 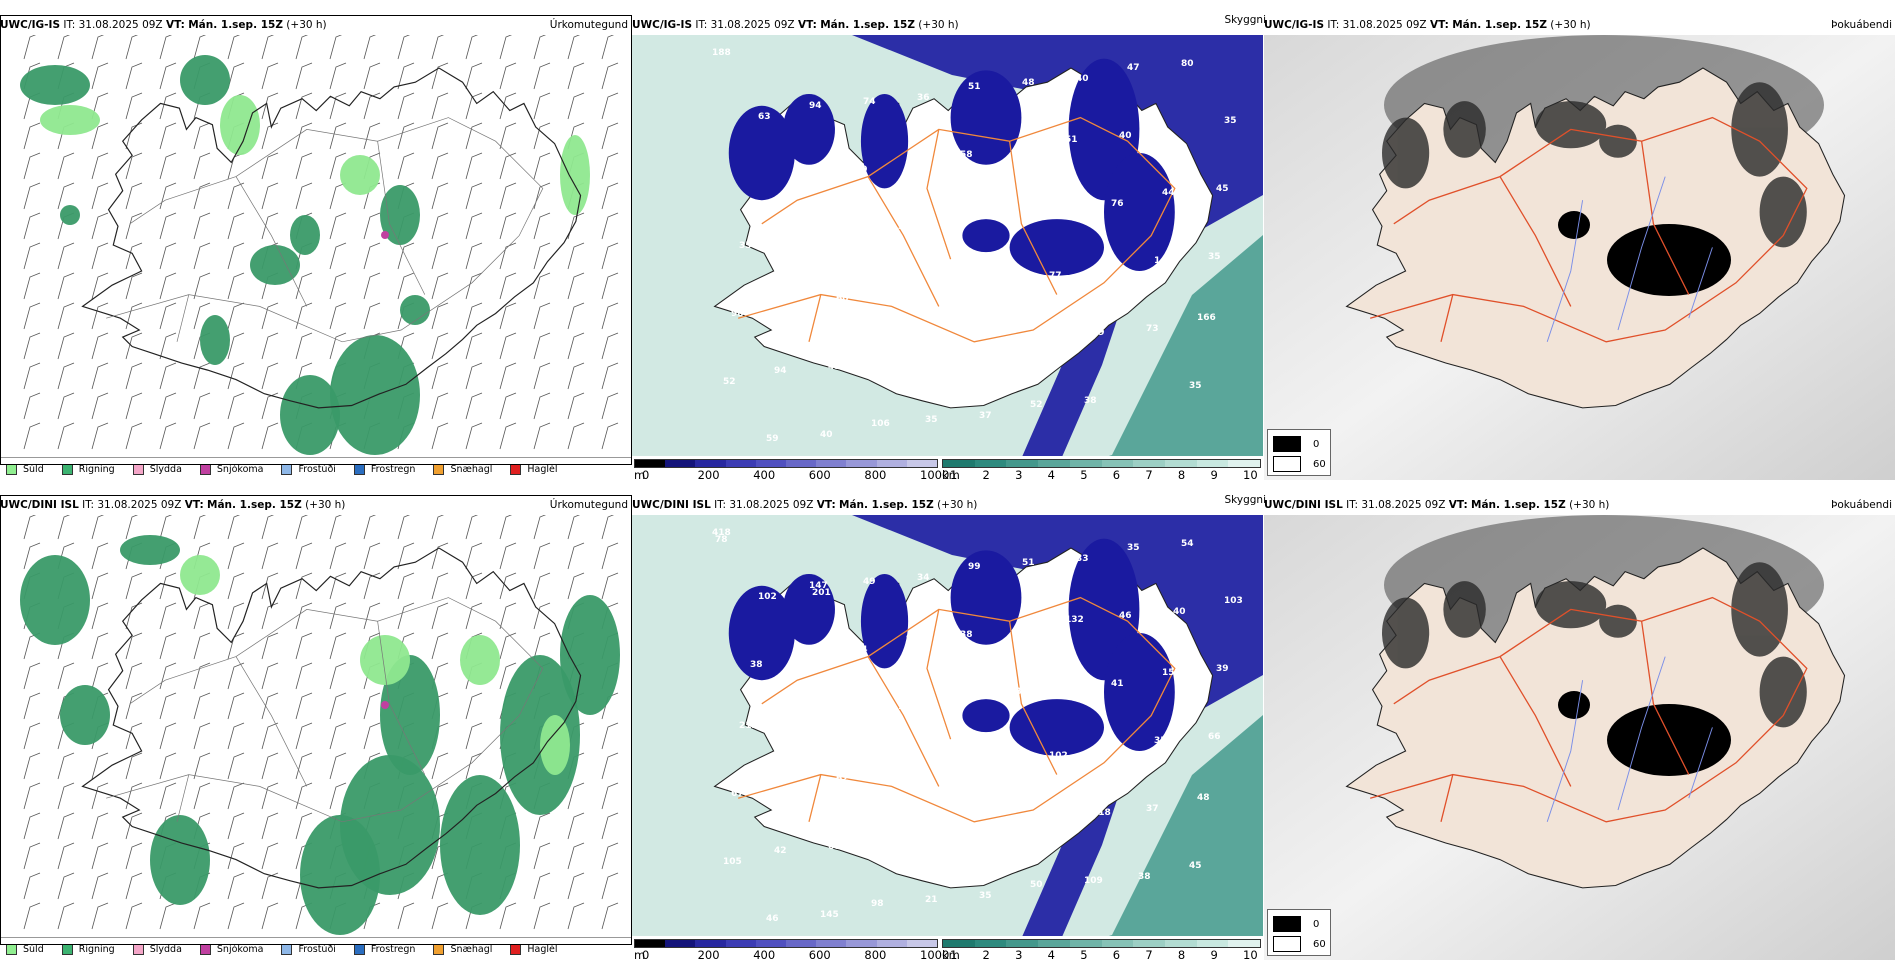 I want to click on legend-label: Rigning, so click(x=96, y=949).